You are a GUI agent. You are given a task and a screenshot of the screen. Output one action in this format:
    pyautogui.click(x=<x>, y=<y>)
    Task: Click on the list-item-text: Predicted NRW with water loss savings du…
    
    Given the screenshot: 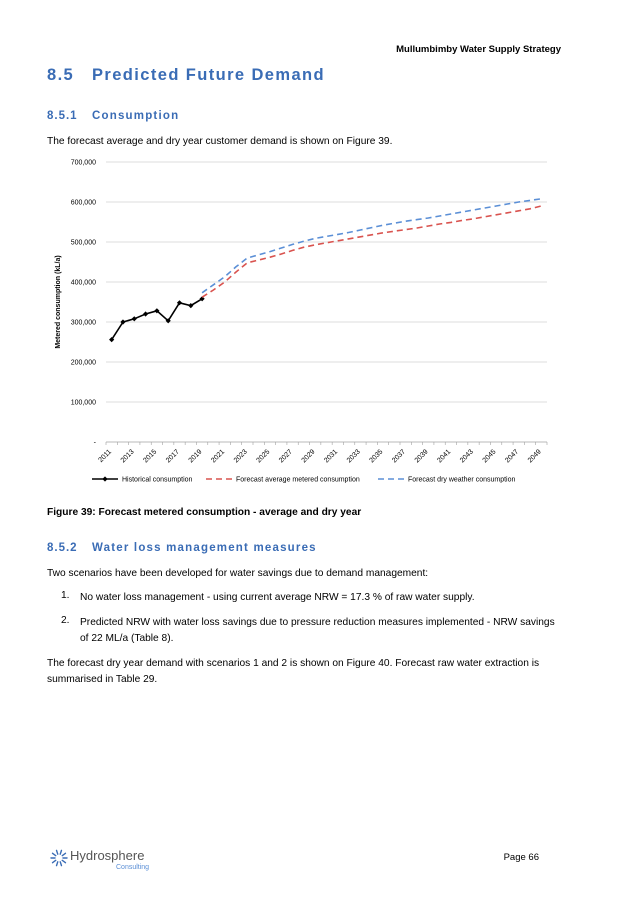 What is the action you would take?
    pyautogui.click(x=317, y=630)
    